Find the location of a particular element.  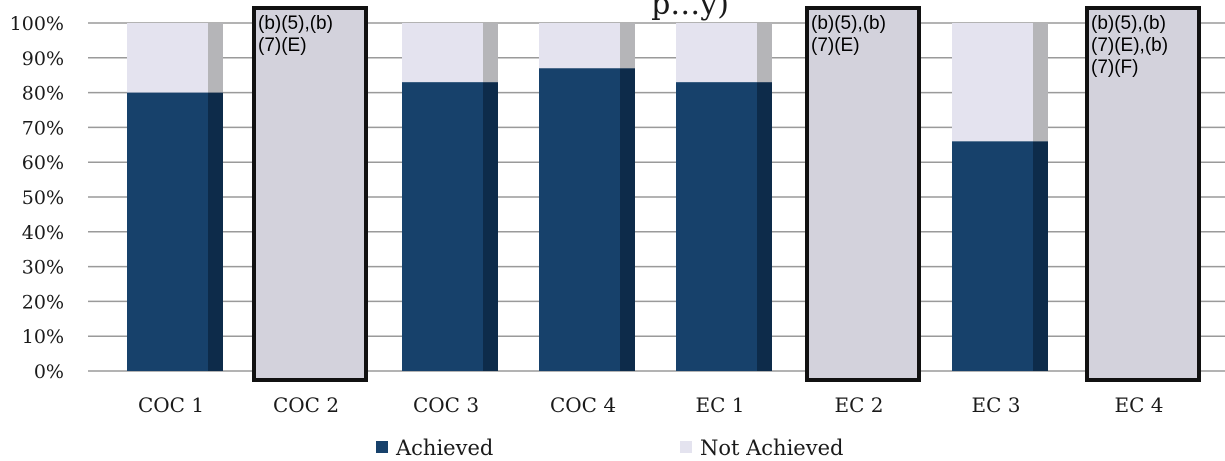

x-category-label: COC 1 is located at coordinates (171, 405).